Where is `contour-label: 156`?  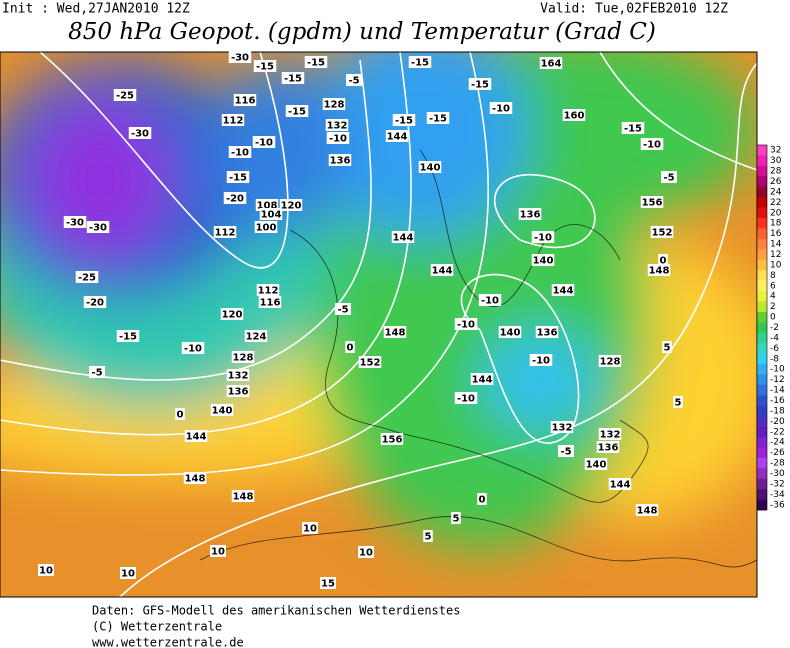 contour-label: 156 is located at coordinates (652, 203).